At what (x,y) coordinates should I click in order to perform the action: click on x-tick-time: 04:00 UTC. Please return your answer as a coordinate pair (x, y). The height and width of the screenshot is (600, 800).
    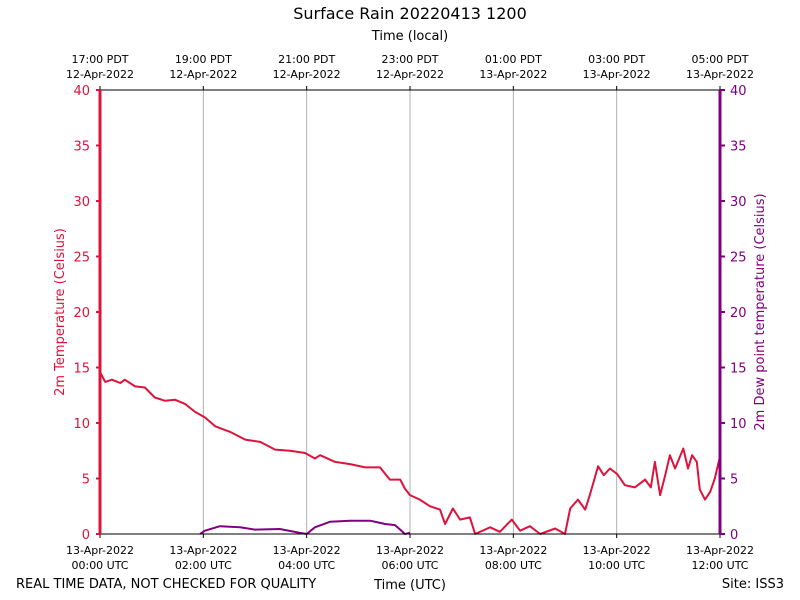
    Looking at the image, I should click on (306, 565).